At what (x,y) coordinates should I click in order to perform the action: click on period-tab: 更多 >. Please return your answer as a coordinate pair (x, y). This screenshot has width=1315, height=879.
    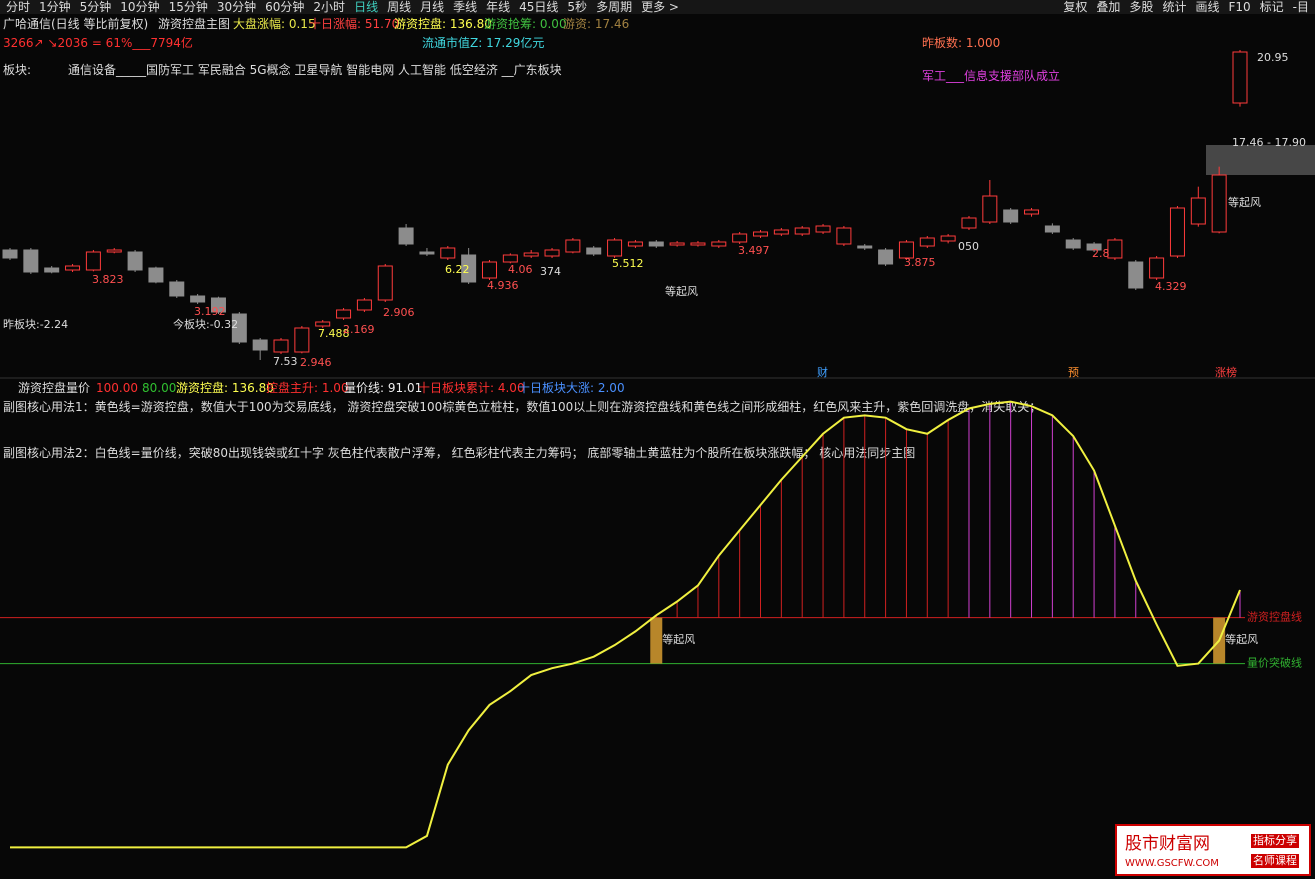
    Looking at the image, I should click on (660, 7).